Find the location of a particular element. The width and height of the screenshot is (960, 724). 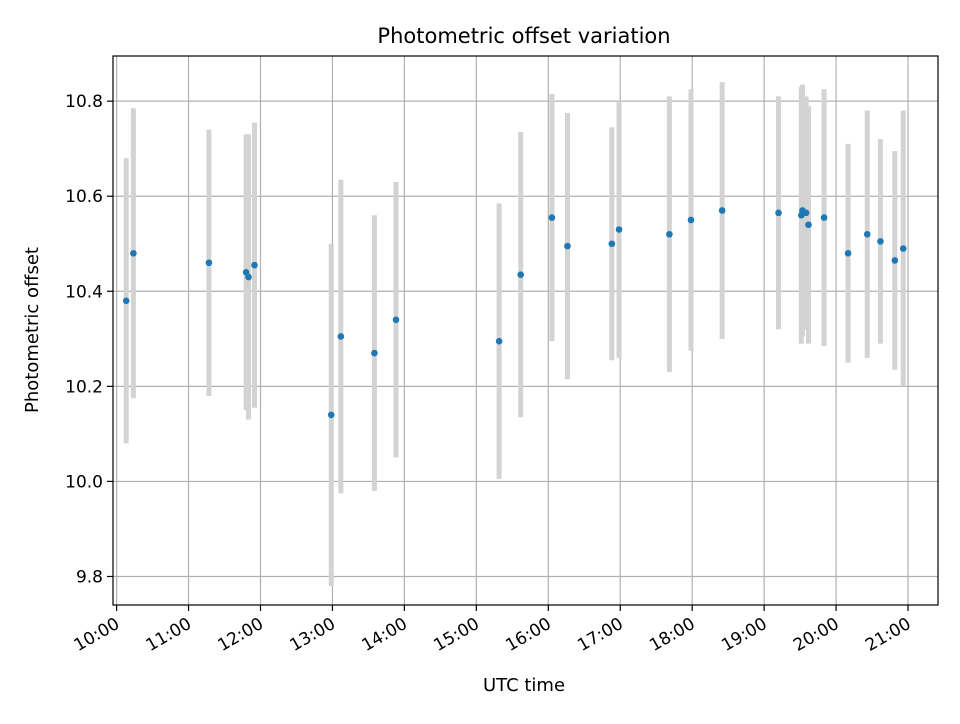

x-tick-label: 16:00 is located at coordinates (528, 635).